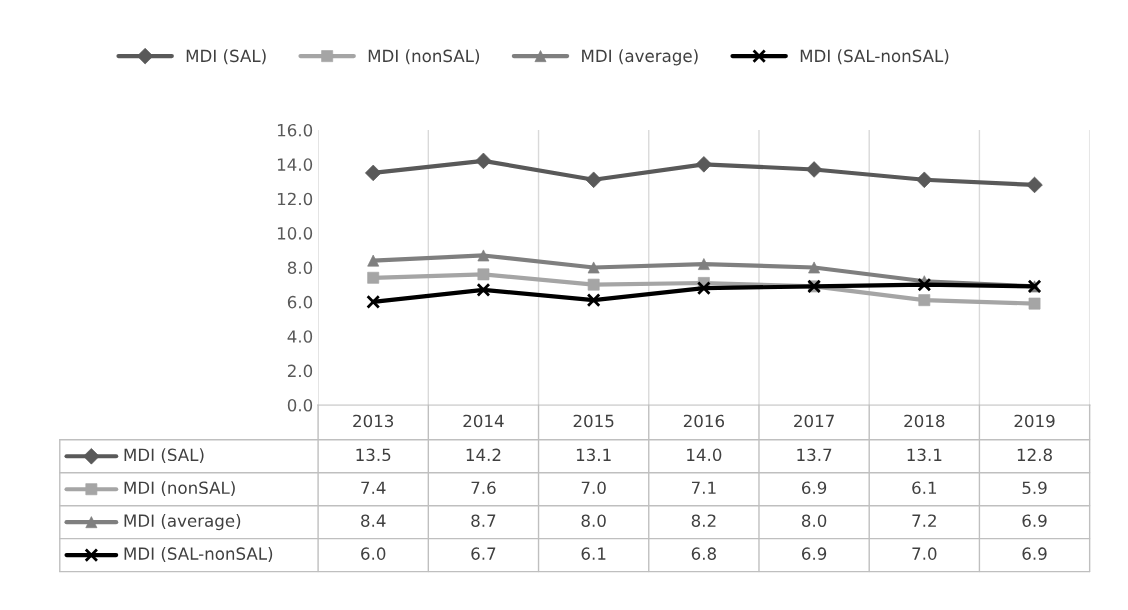 This screenshot has width=1128, height=610. Describe the element at coordinates (1034, 455) in the screenshot. I see `data-label: 12.8` at that location.